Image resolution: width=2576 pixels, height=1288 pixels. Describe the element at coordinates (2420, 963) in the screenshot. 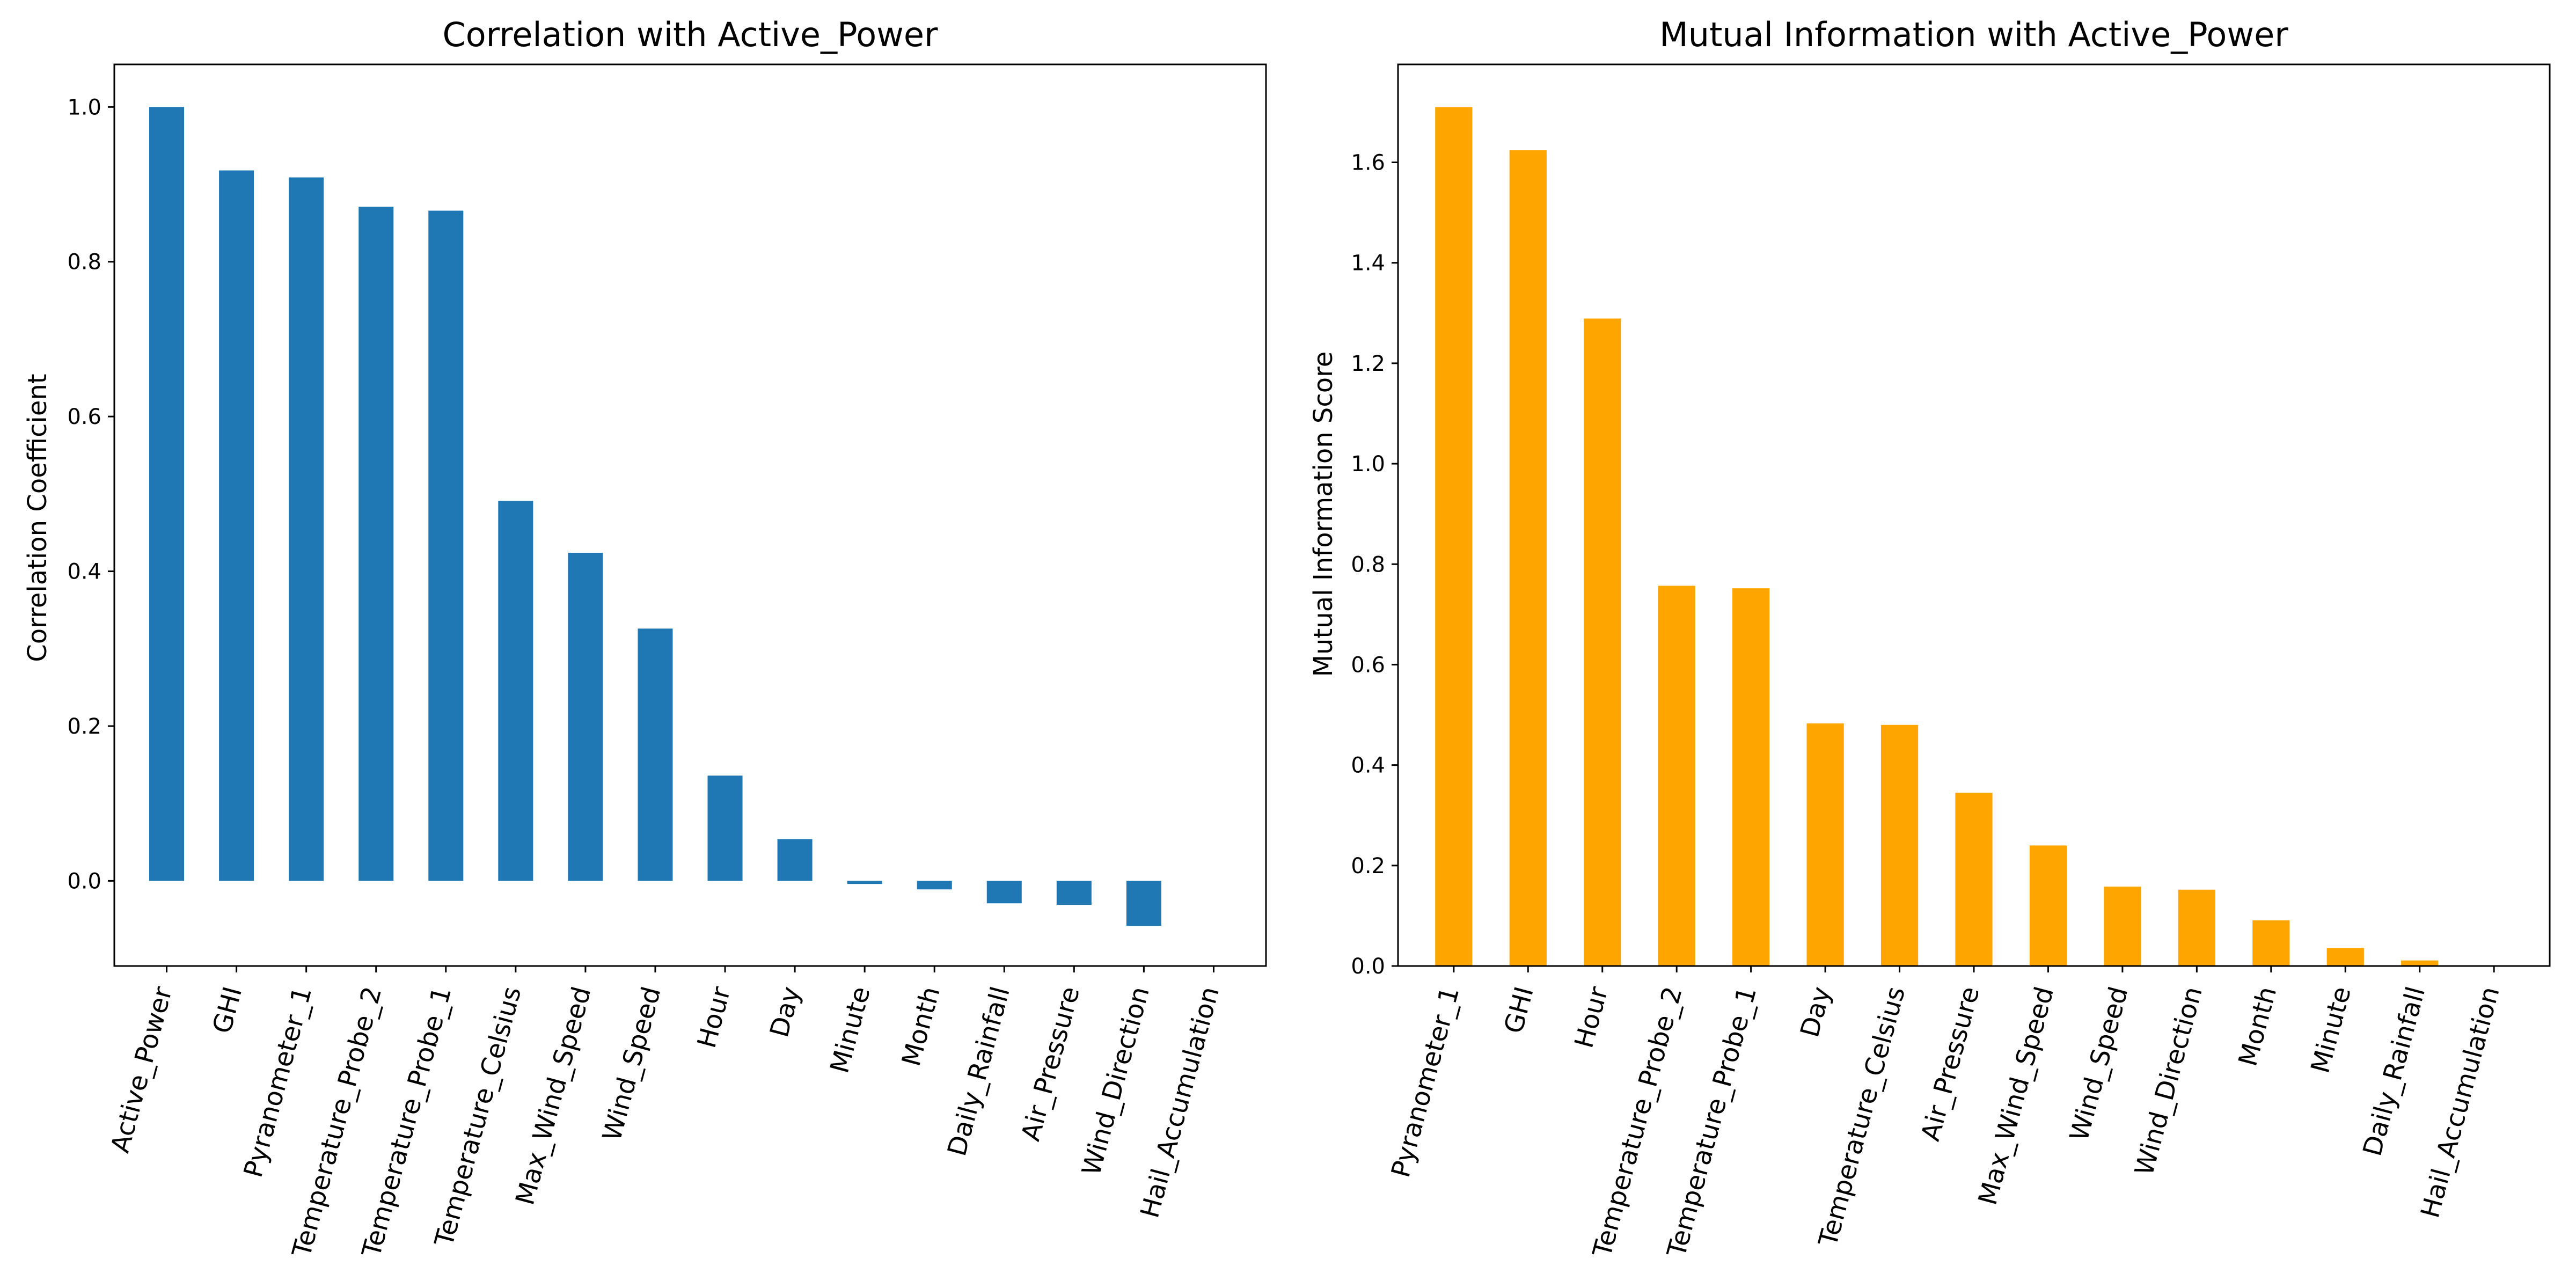

I see `mutual-information-bar-daily-rainfall` at that location.